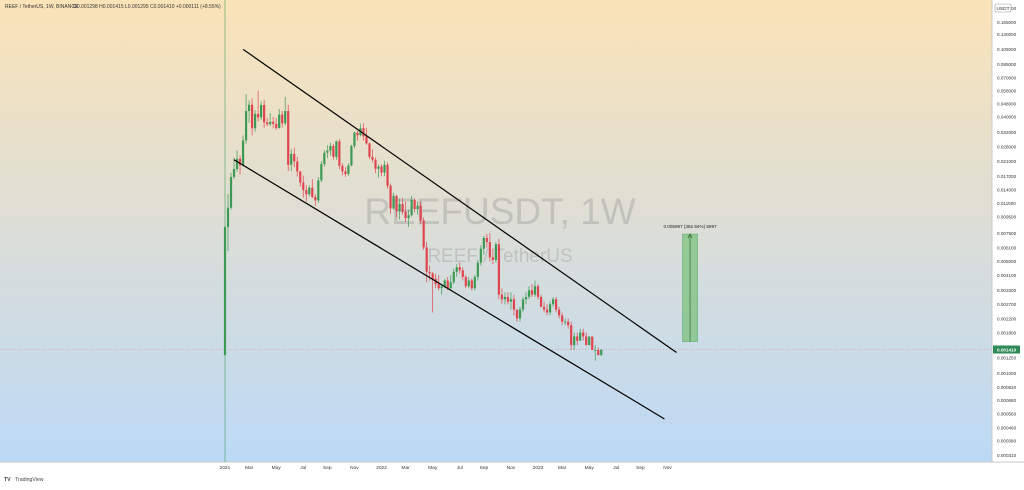 This screenshot has height=490, width=1024. I want to click on y-tick-label: 0.004100, so click(1007, 275).